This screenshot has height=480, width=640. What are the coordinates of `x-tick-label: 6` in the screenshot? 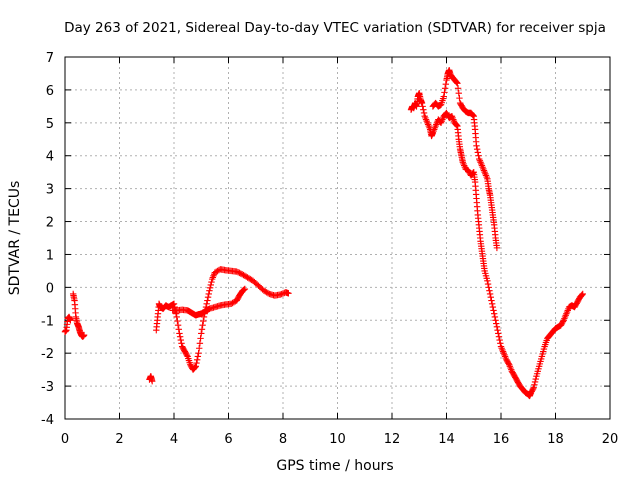 It's located at (228, 439).